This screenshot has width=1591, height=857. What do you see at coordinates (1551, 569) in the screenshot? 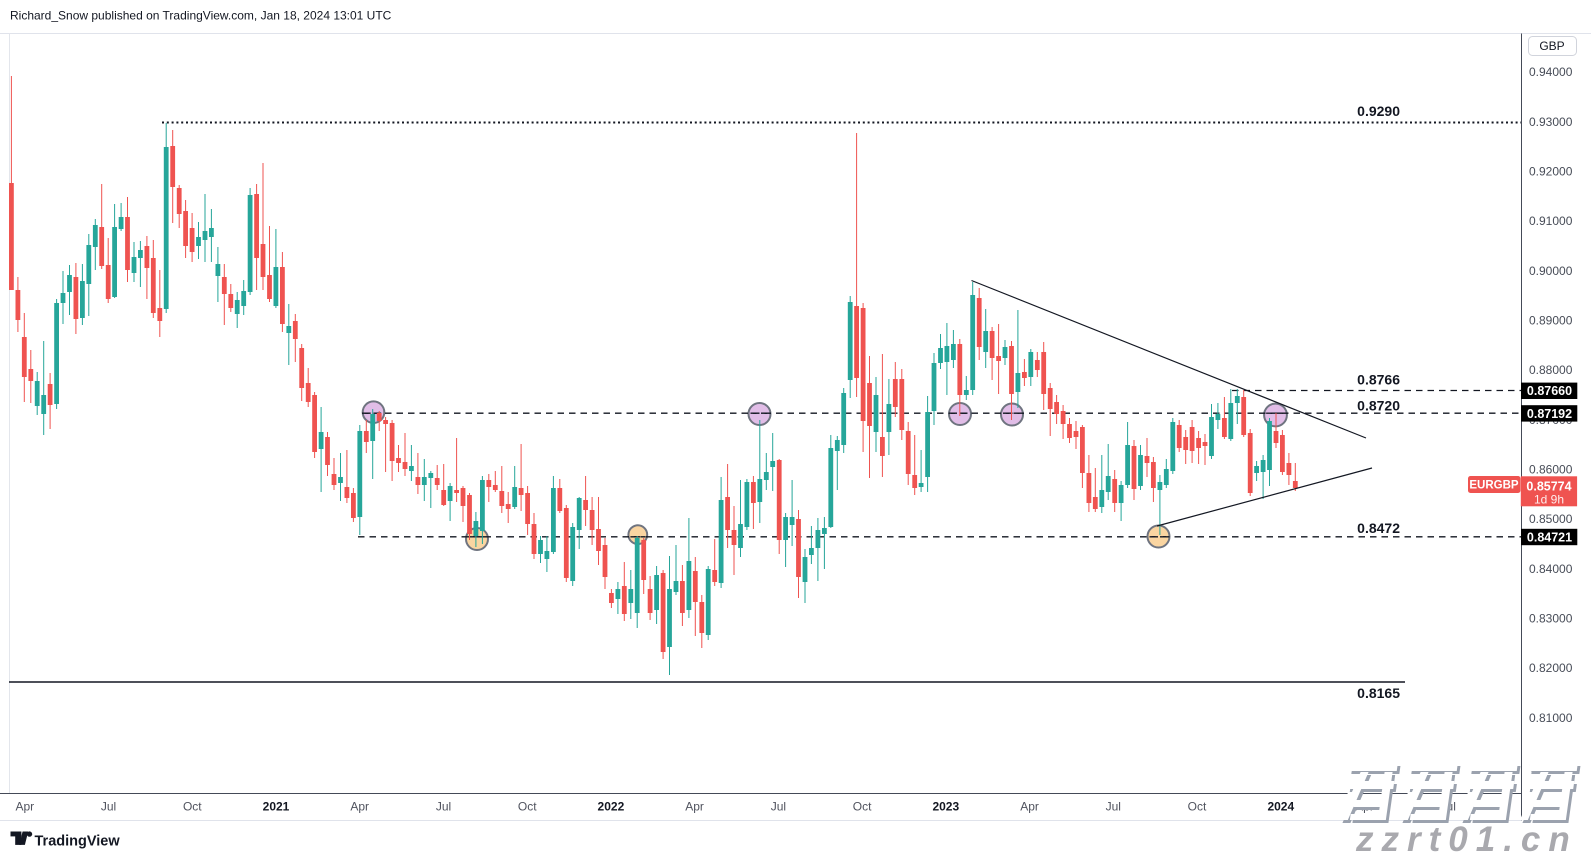
I see `svg-text: 0.84000` at bounding box center [1551, 569].